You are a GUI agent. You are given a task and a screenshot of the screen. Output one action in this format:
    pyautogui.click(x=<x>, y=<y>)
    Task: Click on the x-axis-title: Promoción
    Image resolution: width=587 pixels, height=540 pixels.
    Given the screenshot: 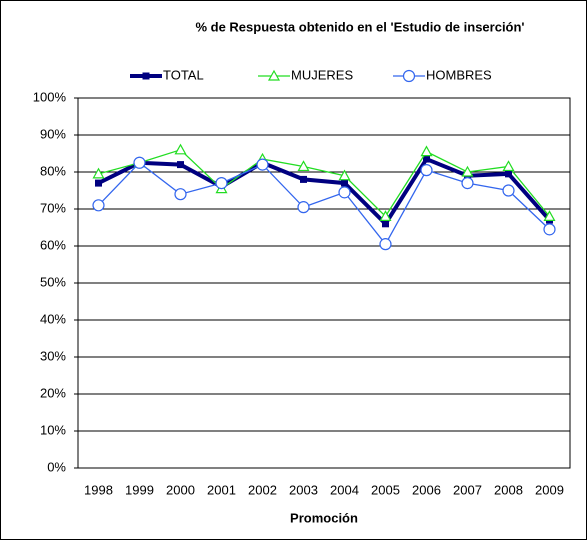 What is the action you would take?
    pyautogui.click(x=324, y=517)
    